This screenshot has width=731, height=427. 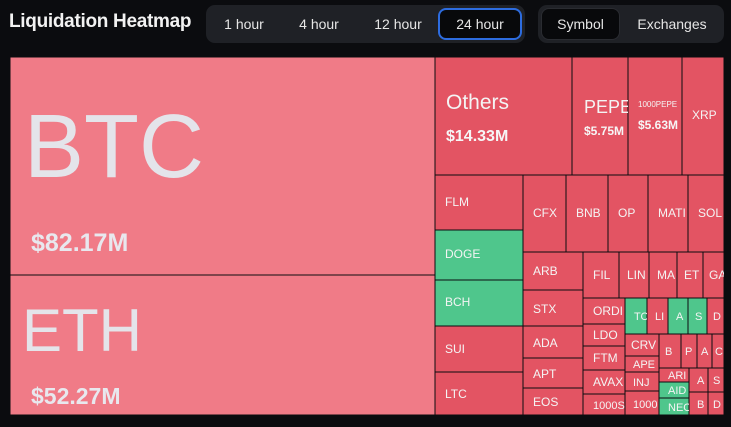 I want to click on tile-ape: APE, so click(x=642, y=364).